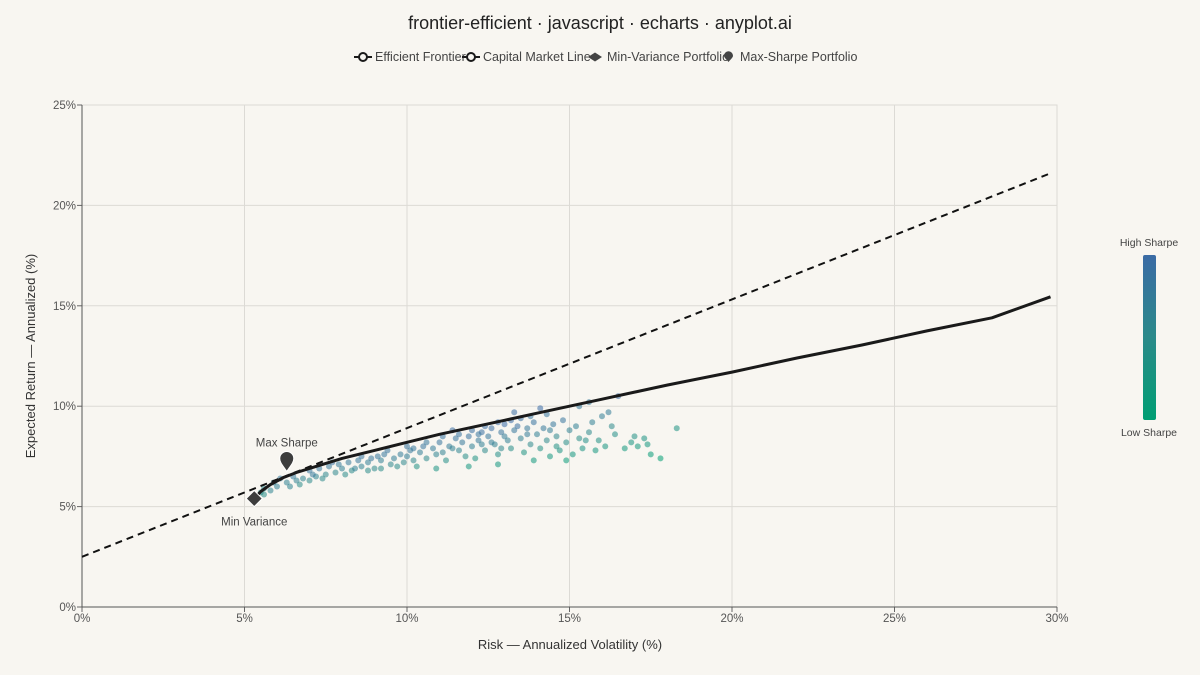 The image size is (1200, 675). I want to click on min-variance-marker, so click(254, 498).